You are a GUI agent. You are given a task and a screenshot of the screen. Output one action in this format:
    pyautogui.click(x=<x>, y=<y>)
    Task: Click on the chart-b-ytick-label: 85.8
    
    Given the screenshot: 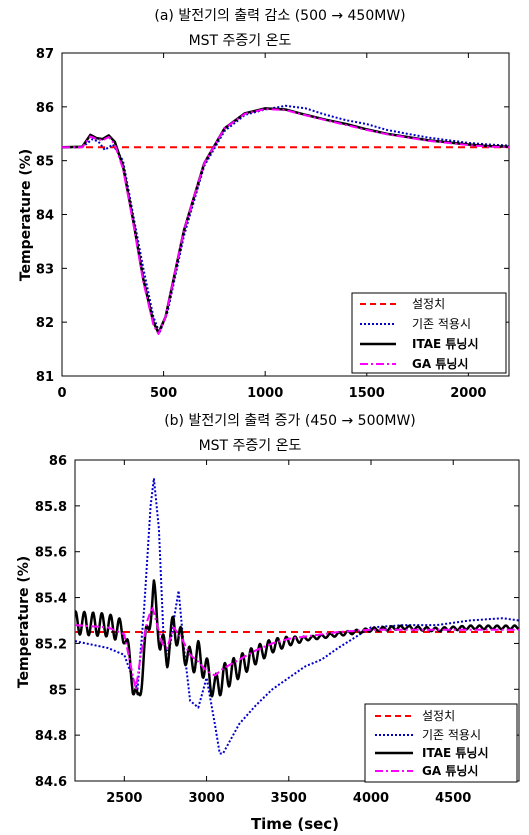 What is the action you would take?
    pyautogui.click(x=51, y=507)
    